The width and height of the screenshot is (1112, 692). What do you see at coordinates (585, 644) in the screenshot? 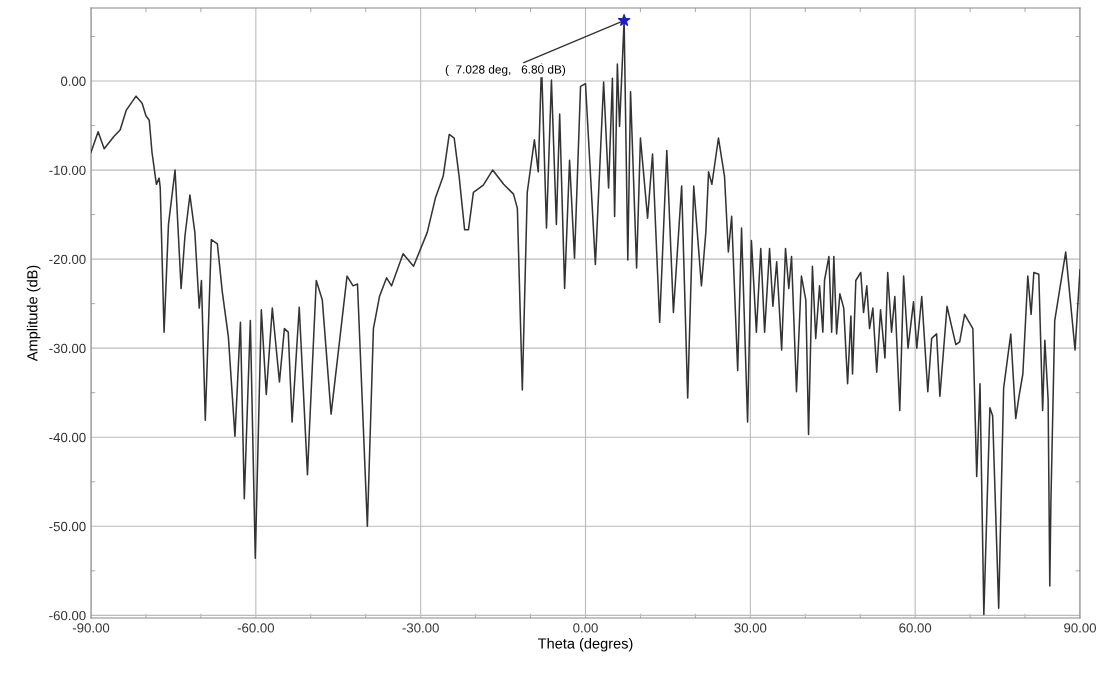
I see `x-axis-title: Theta (degres)` at bounding box center [585, 644].